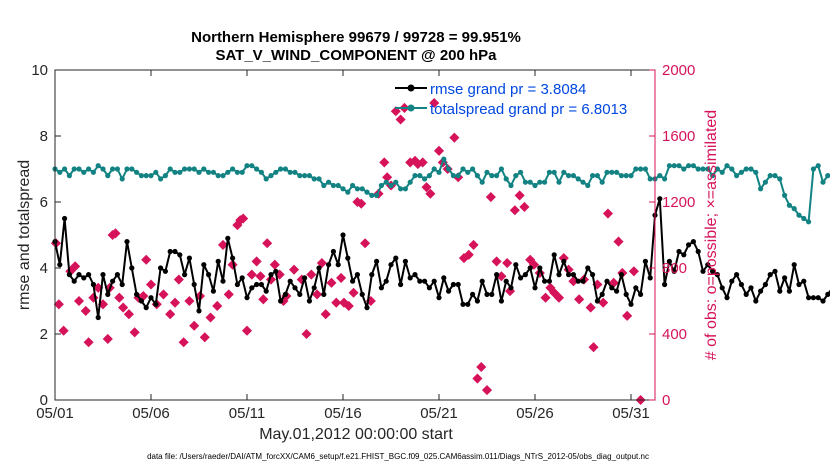  Describe the element at coordinates (411, 88) in the screenshot. I see `legend-rmse-marker` at that location.